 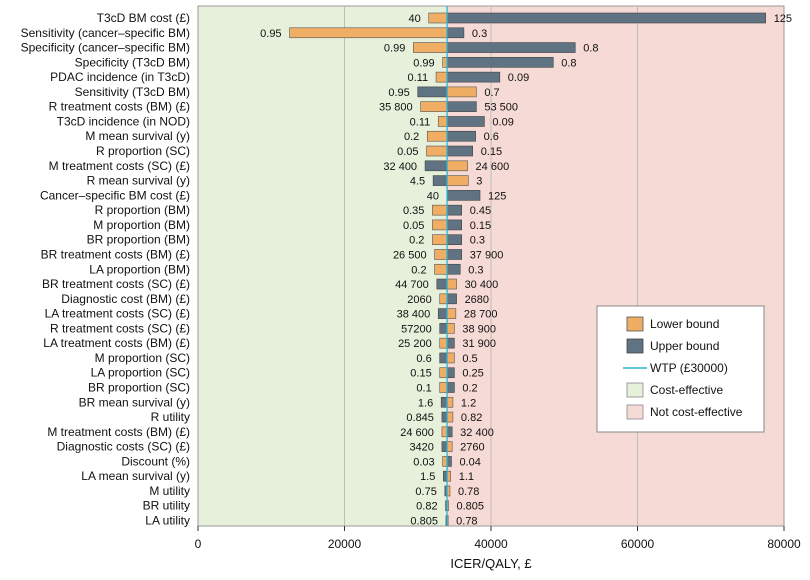 I want to click on category-label: BR treatment costs (BM) (£), so click(x=115, y=254).